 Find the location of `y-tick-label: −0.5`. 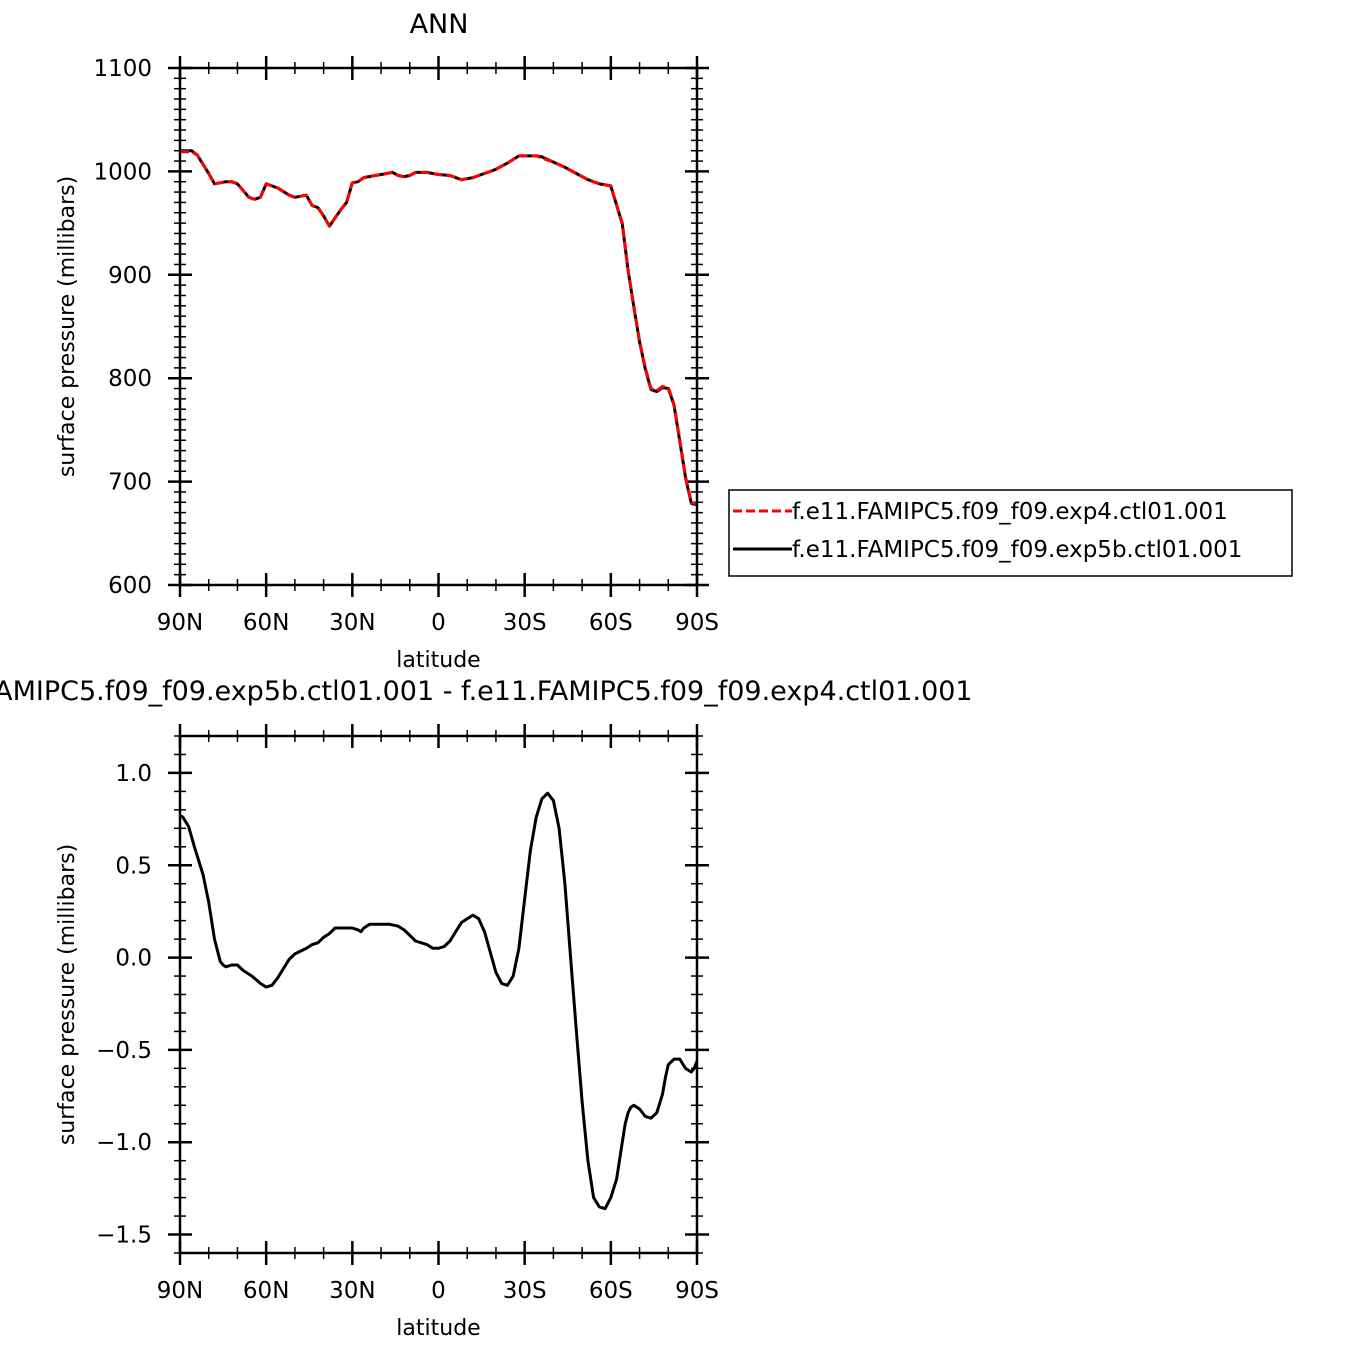

y-tick-label: −0.5 is located at coordinates (124, 1051).